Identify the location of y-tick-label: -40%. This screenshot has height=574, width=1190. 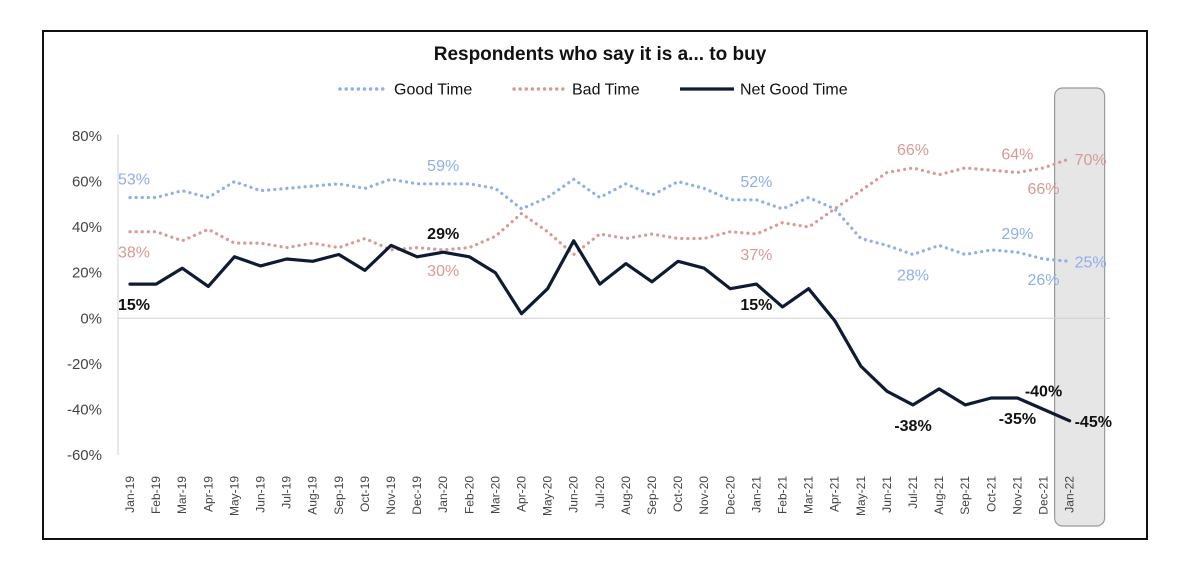
(84, 409).